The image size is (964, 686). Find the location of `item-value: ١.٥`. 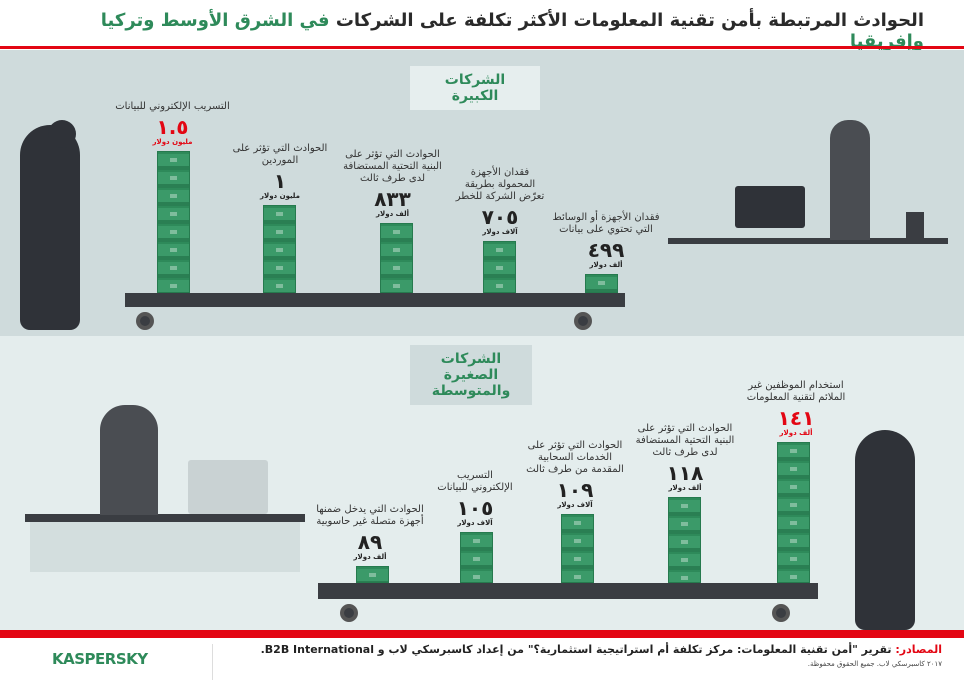

item-value: ١.٥ is located at coordinates (172, 127).